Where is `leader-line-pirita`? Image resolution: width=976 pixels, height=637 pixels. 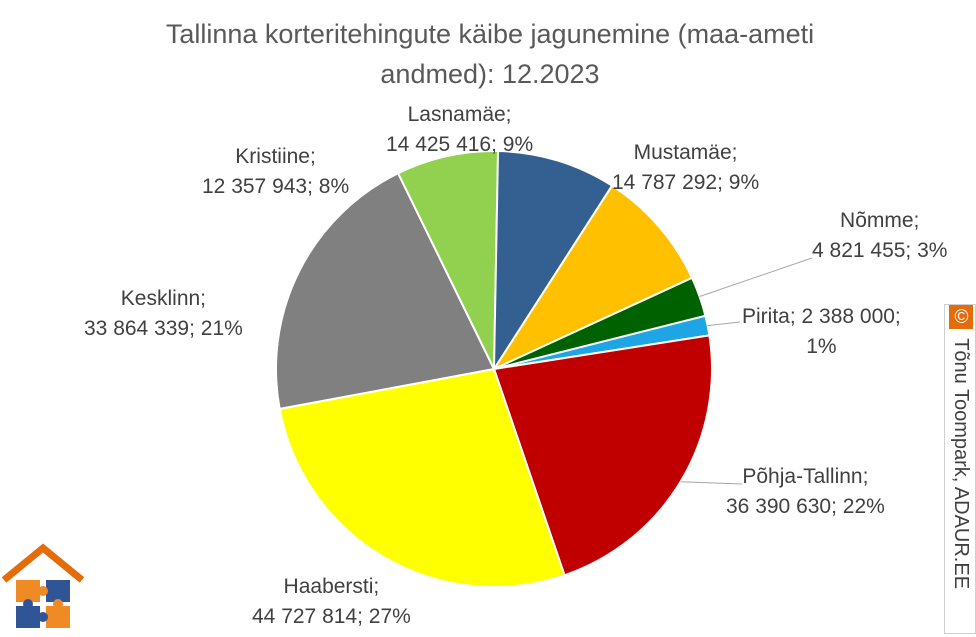 leader-line-pirita is located at coordinates (724, 324).